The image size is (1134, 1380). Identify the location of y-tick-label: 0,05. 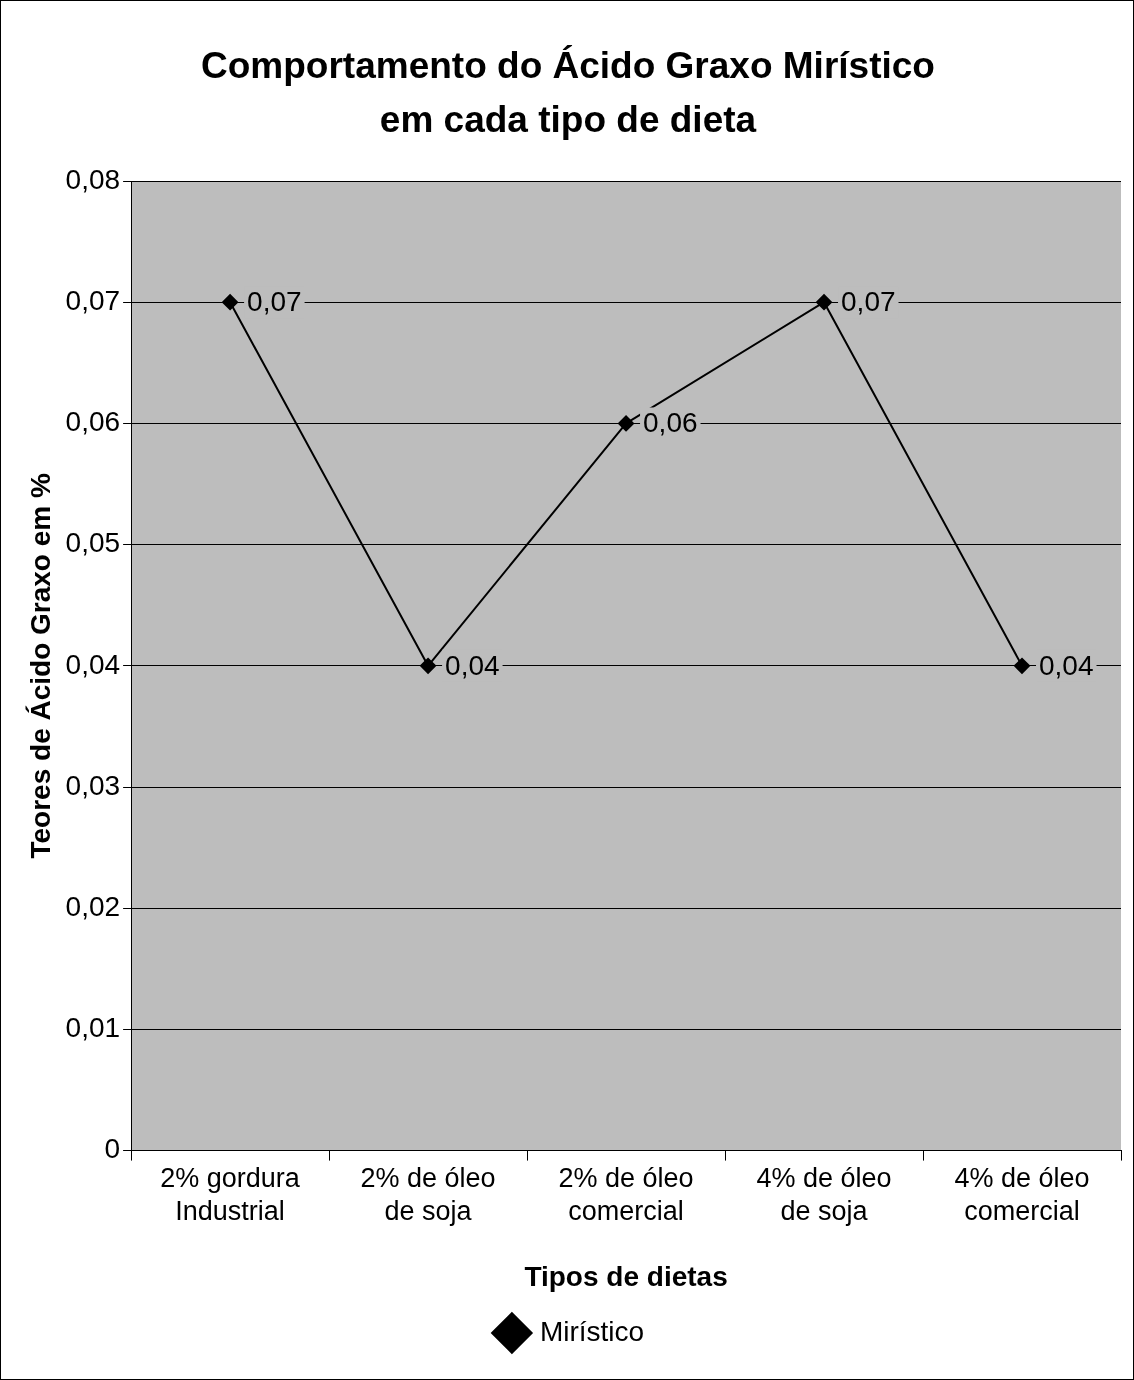
(93, 543).